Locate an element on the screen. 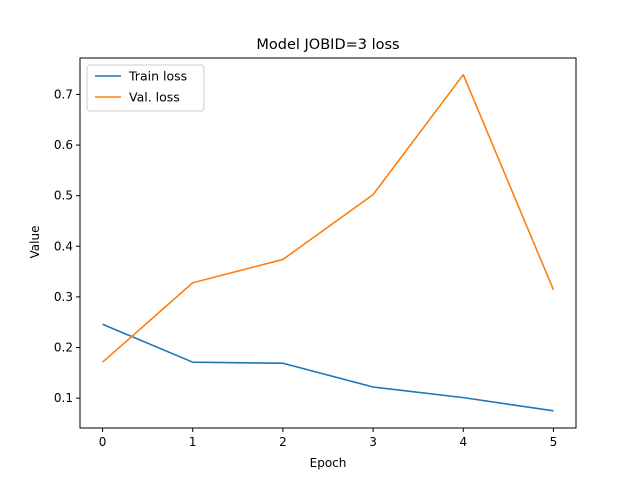 This screenshot has height=480, width=640. y-axis-label: Value is located at coordinates (35, 242).